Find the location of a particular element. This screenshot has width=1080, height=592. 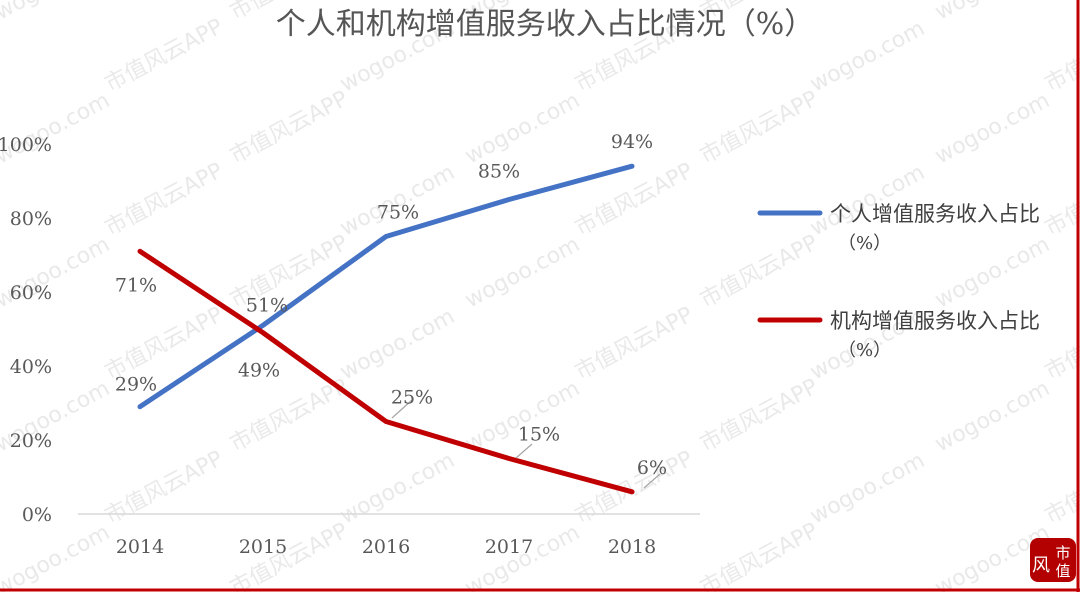

legend-label-series-1-unit: （%） is located at coordinates (864, 243).